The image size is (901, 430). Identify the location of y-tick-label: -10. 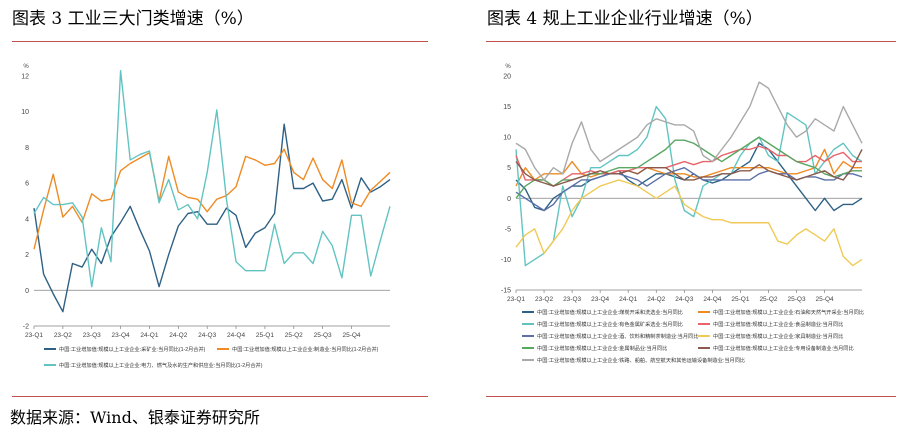
(506, 260).